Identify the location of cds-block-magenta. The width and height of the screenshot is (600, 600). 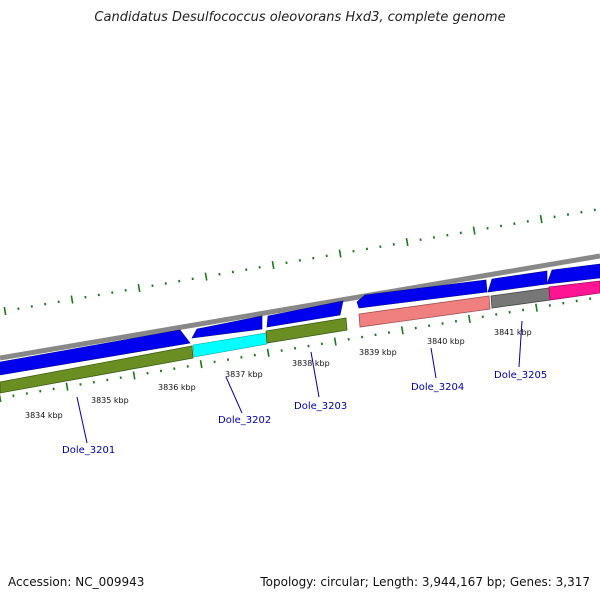
(574, 290).